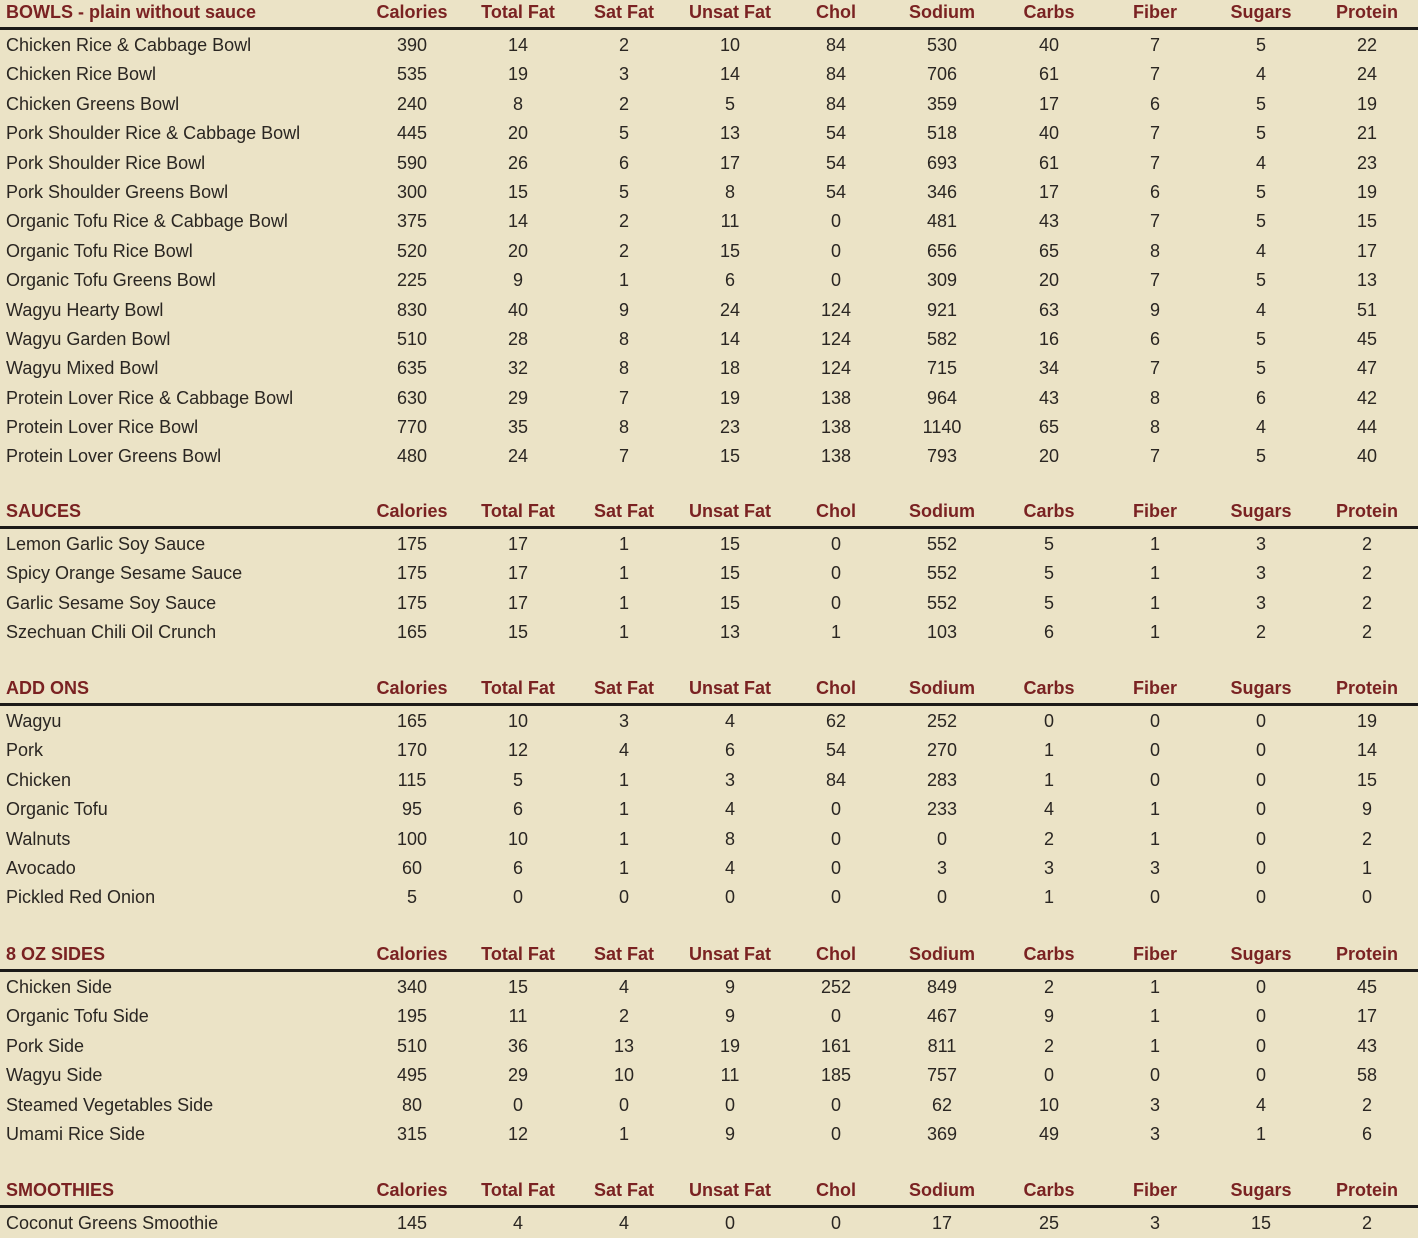 The height and width of the screenshot is (1238, 1418). Describe the element at coordinates (518, 1223) in the screenshot. I see `cell-total-fat: 4` at that location.